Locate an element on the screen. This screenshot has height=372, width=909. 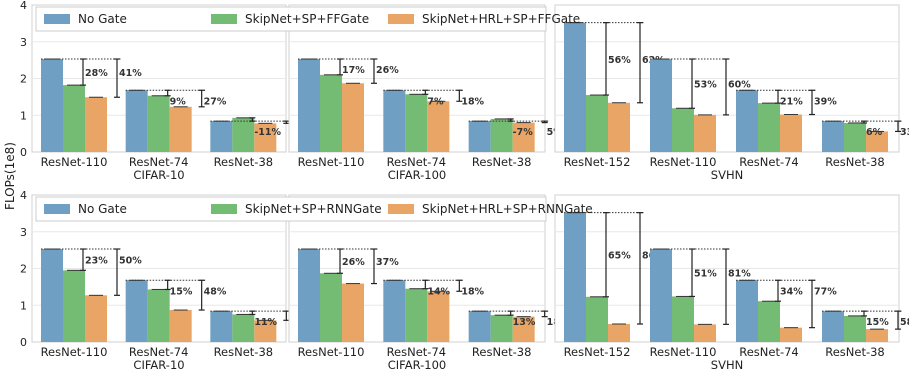
panel-svhn-row2-resnet-38-annotation-1: 15% is located at coordinates (877, 322).